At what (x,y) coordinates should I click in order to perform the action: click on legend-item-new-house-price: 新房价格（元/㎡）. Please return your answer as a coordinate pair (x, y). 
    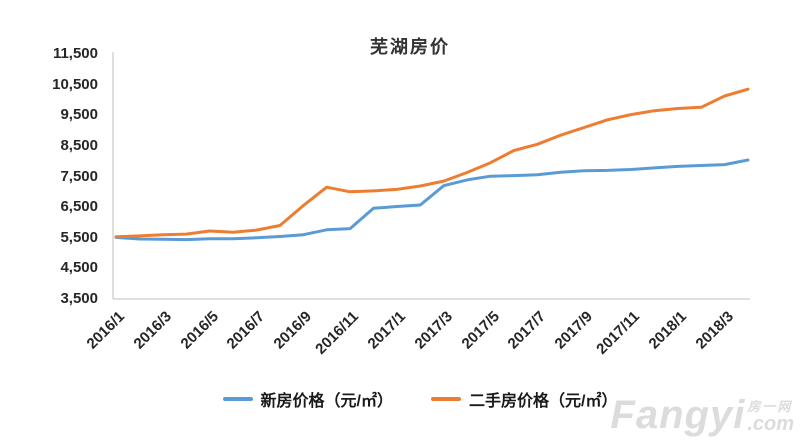
    Looking at the image, I should click on (307, 399).